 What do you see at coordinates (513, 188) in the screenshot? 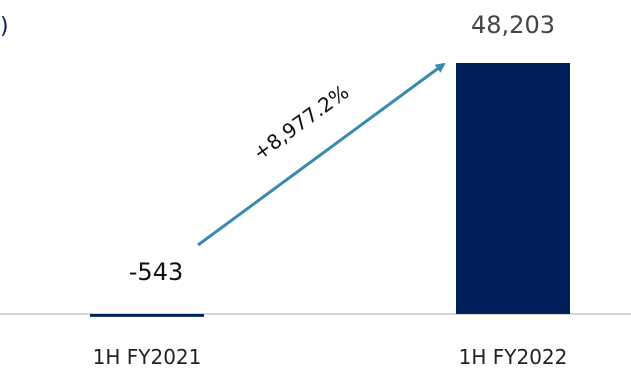
I see `bar-1h-fy2022` at bounding box center [513, 188].